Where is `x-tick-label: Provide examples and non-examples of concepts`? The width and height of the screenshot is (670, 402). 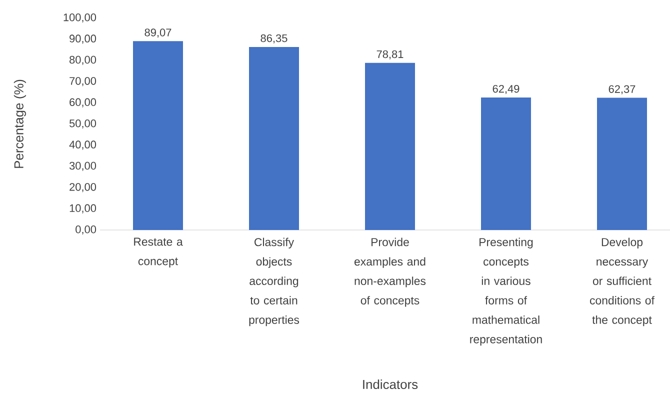
x-tick-label: Provide examples and non-examples of concepts is located at coordinates (390, 272).